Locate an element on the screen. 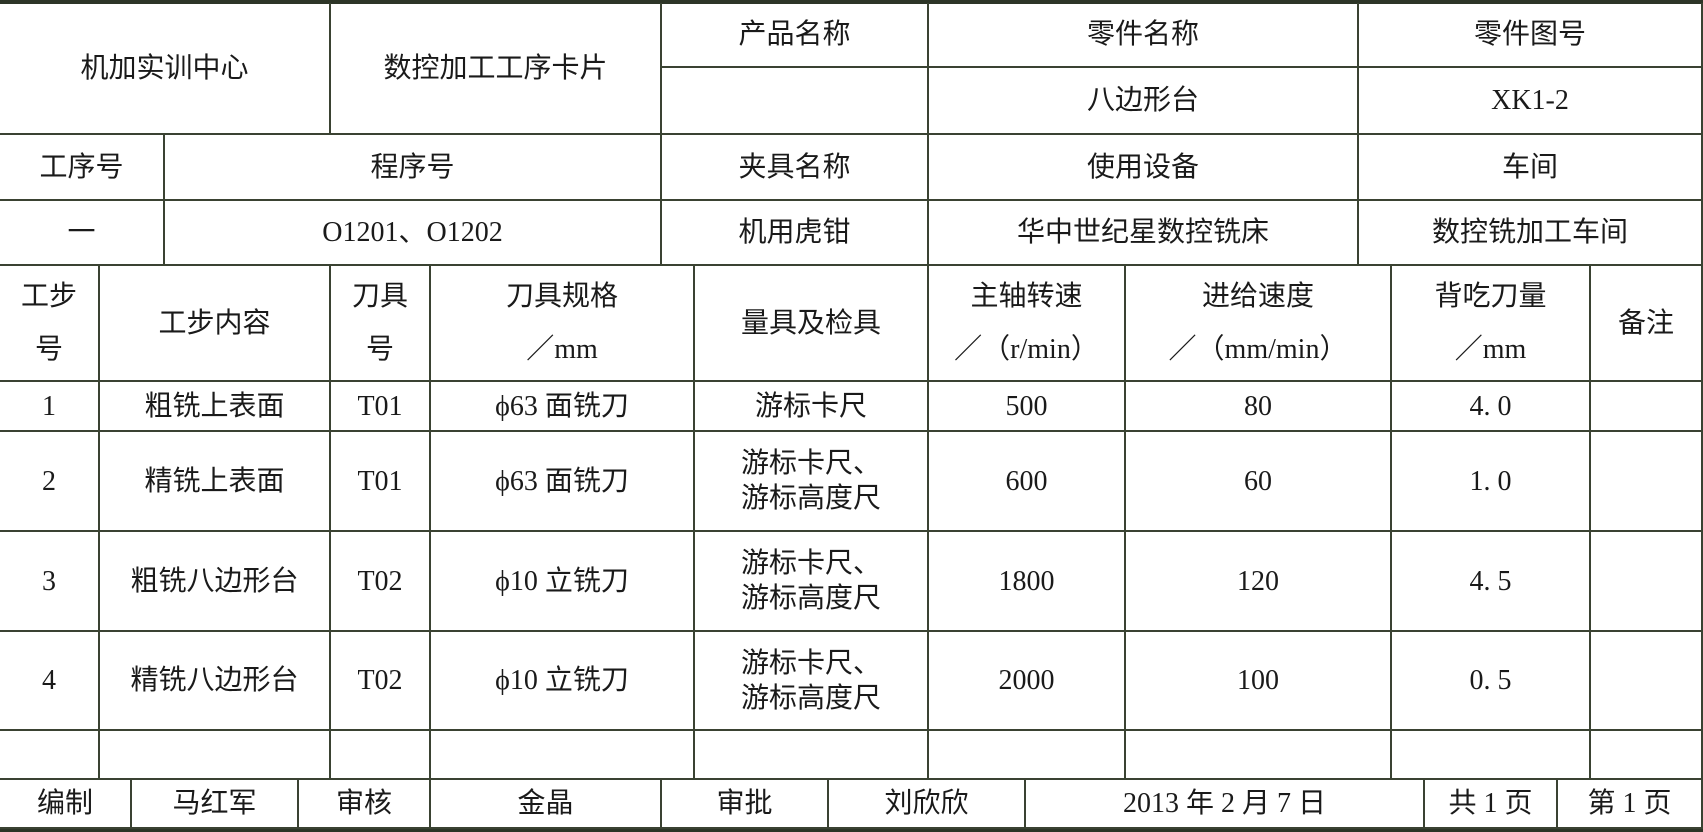 The image size is (1703, 832). footer-cell-text: 马红军 is located at coordinates (214, 803).